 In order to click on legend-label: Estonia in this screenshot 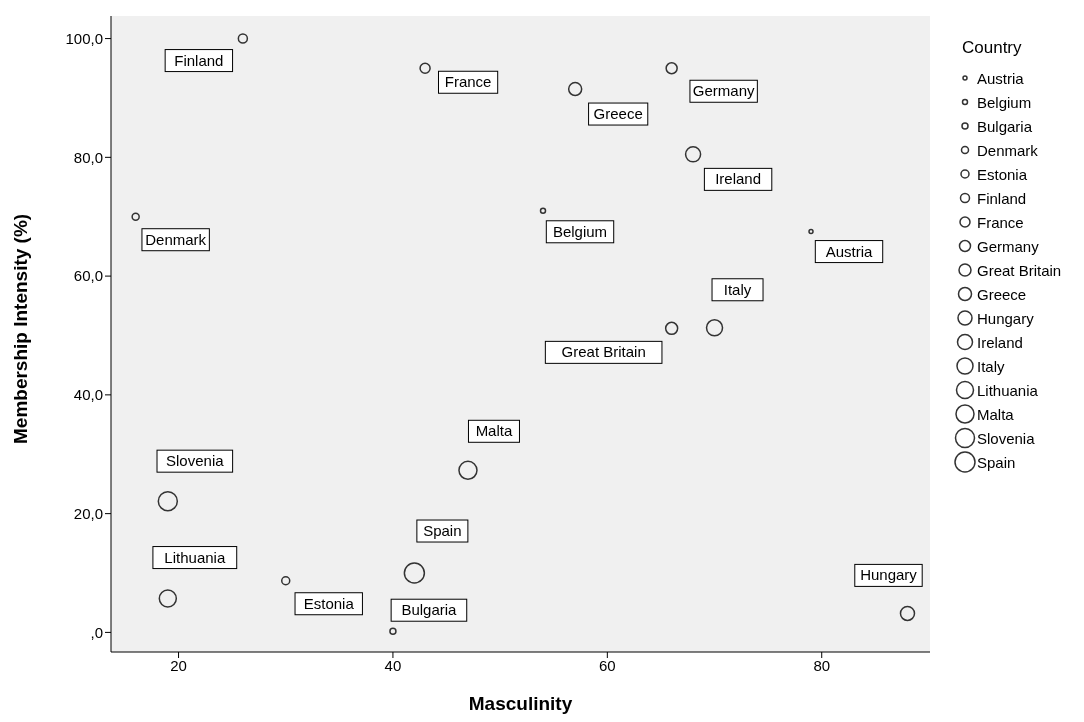, I will do `click(1002, 174)`.